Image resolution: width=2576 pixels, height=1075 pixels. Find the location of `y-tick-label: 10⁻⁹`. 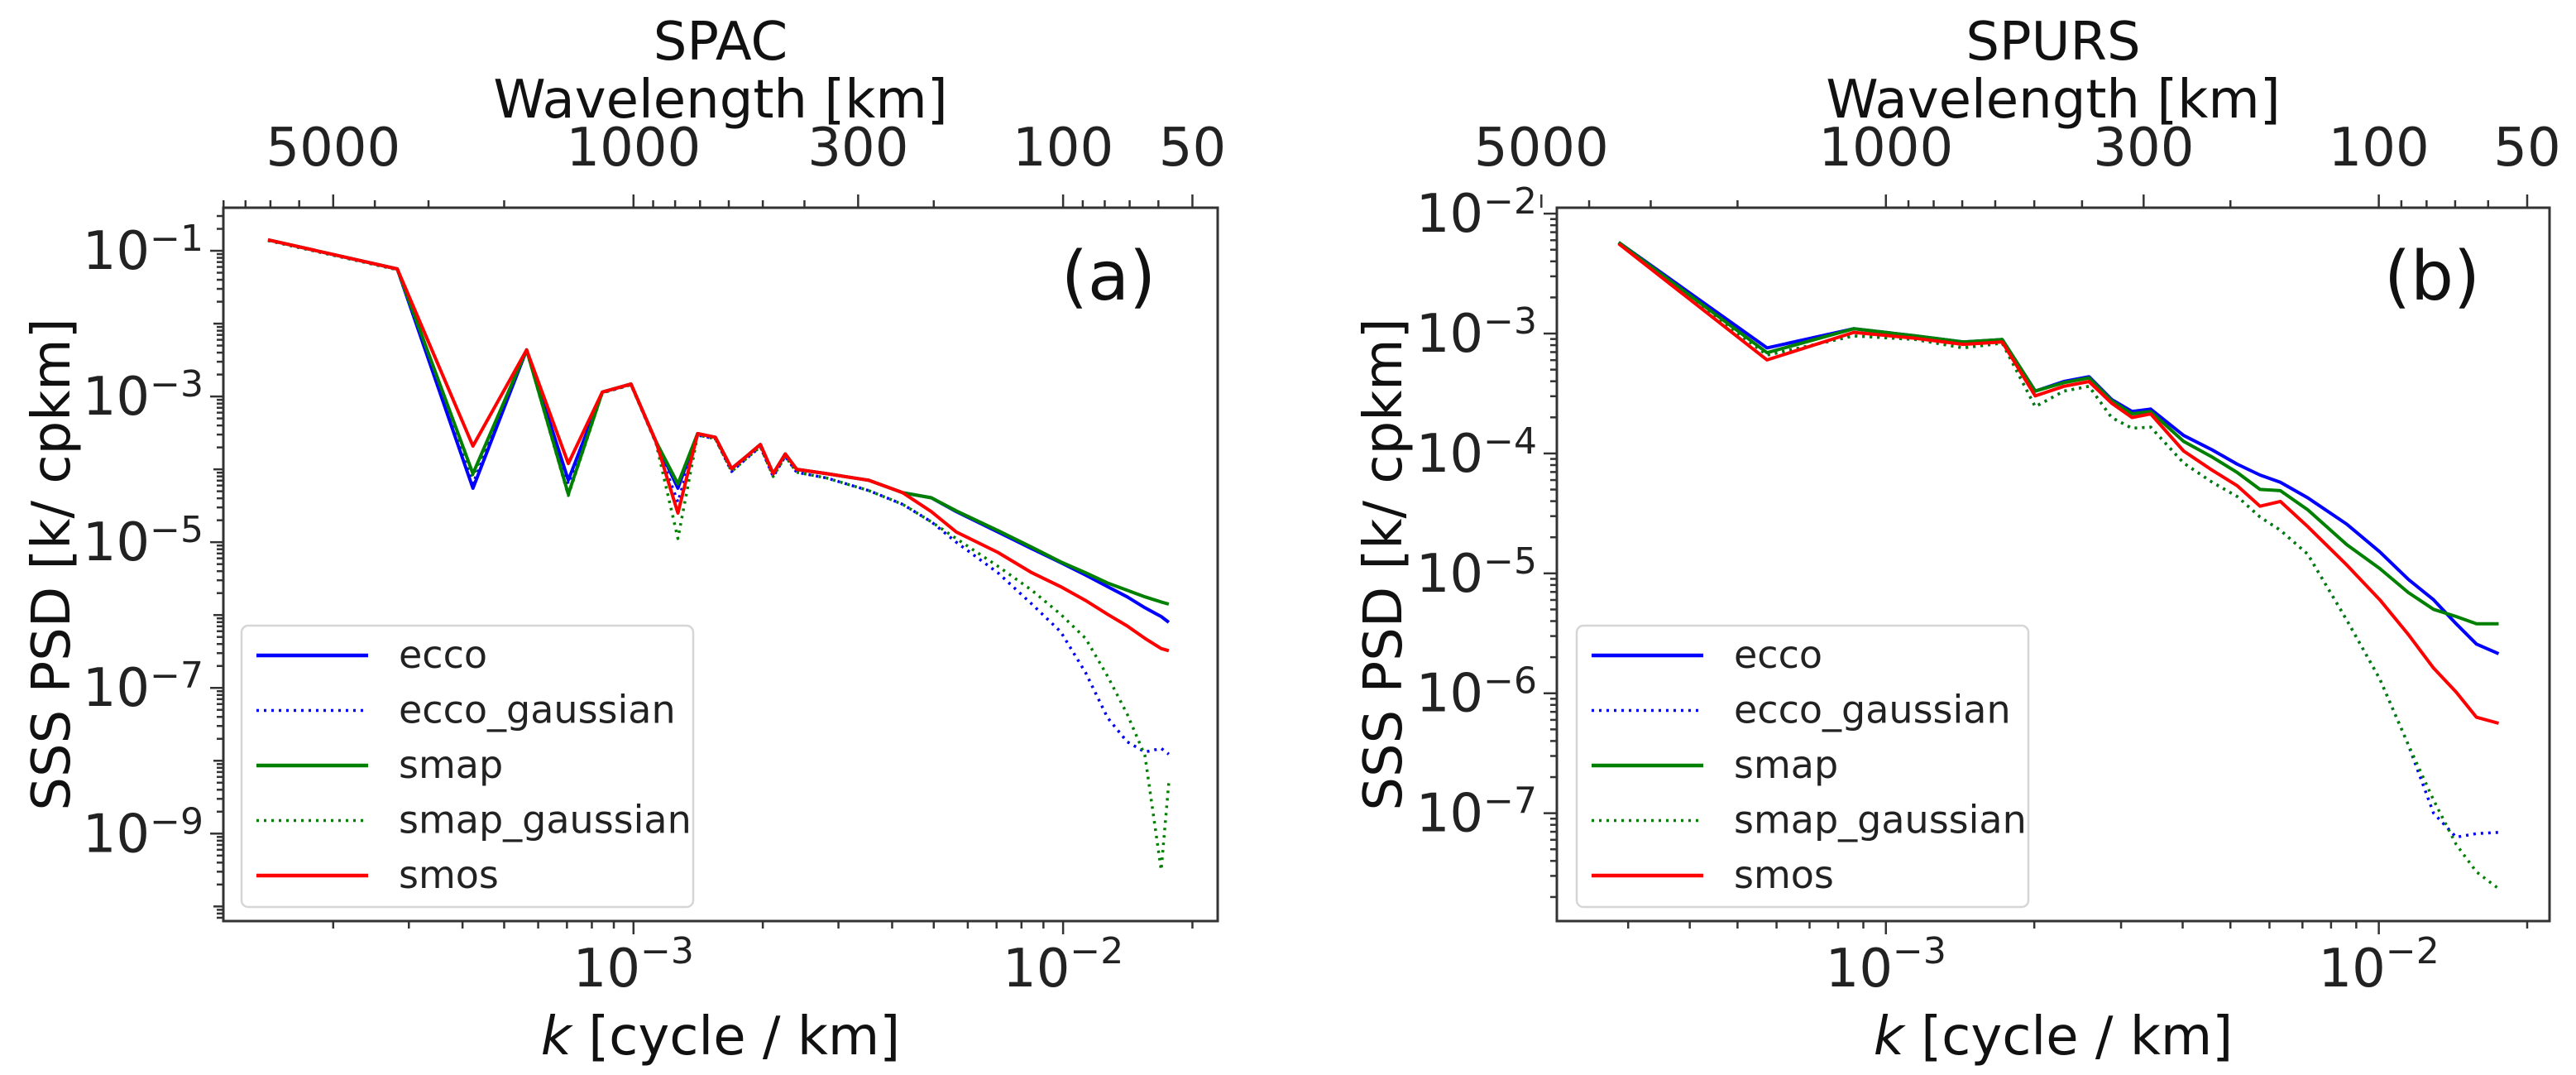

y-tick-label: 10⁻⁹ is located at coordinates (143, 832).